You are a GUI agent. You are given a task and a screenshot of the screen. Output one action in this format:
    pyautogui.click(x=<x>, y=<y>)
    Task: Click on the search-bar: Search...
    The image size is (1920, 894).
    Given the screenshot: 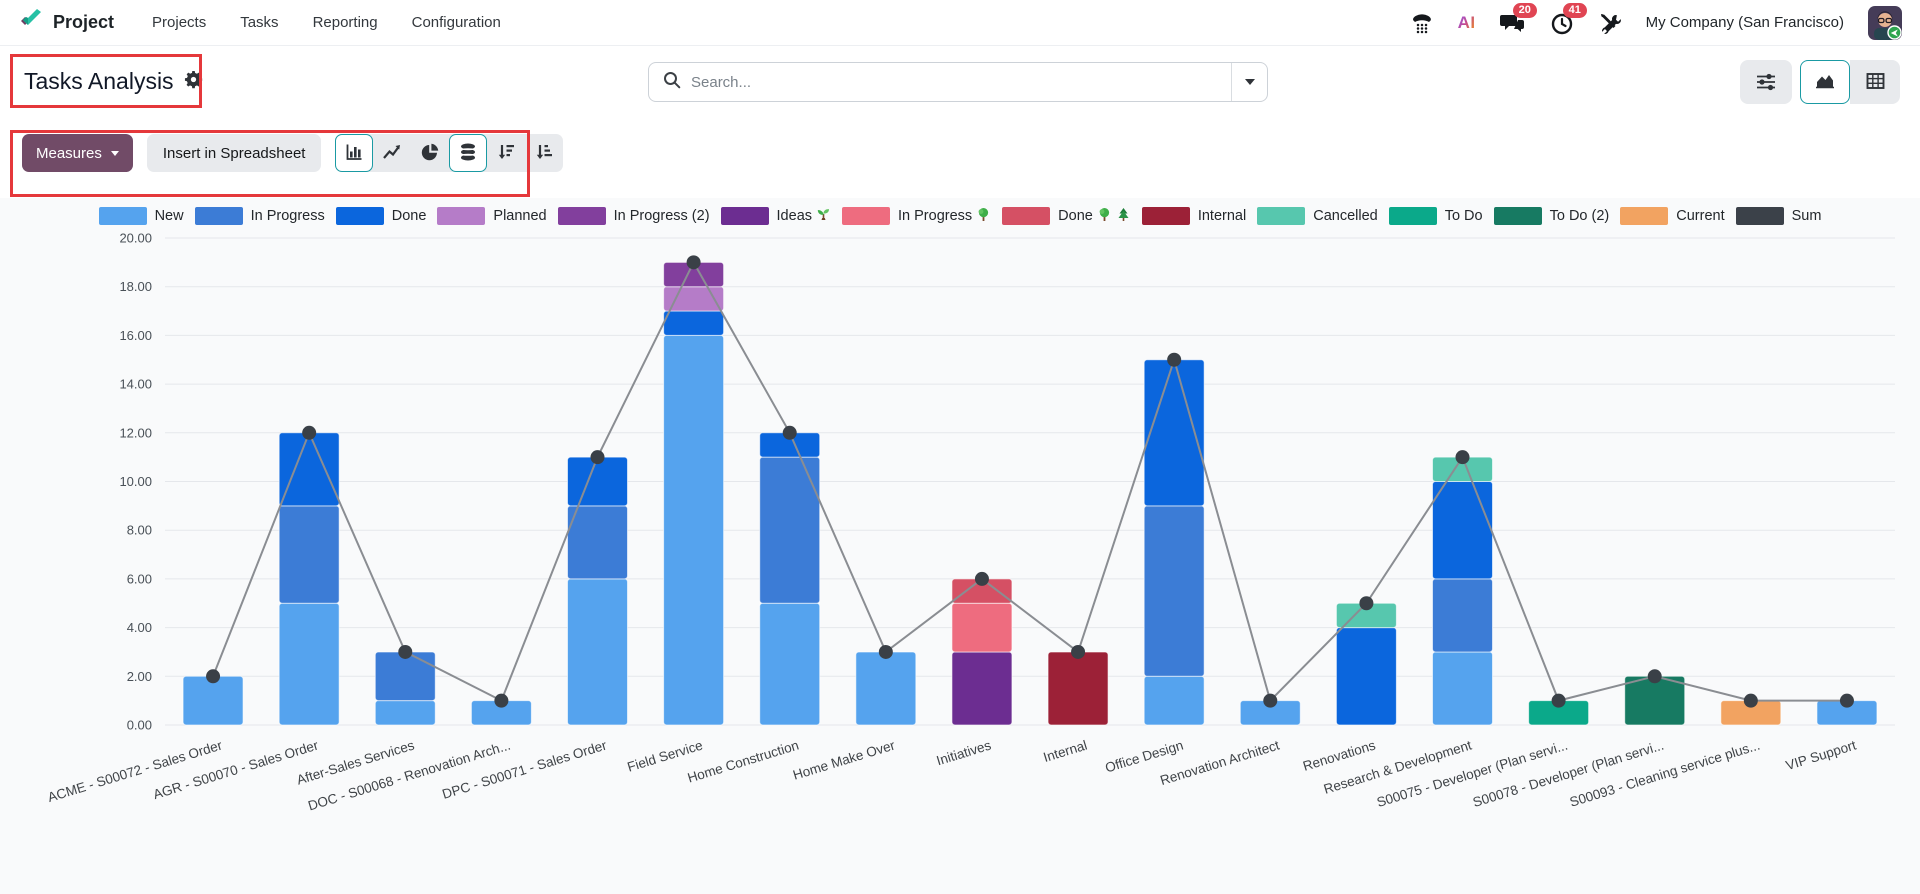 What is the action you would take?
    pyautogui.click(x=958, y=82)
    